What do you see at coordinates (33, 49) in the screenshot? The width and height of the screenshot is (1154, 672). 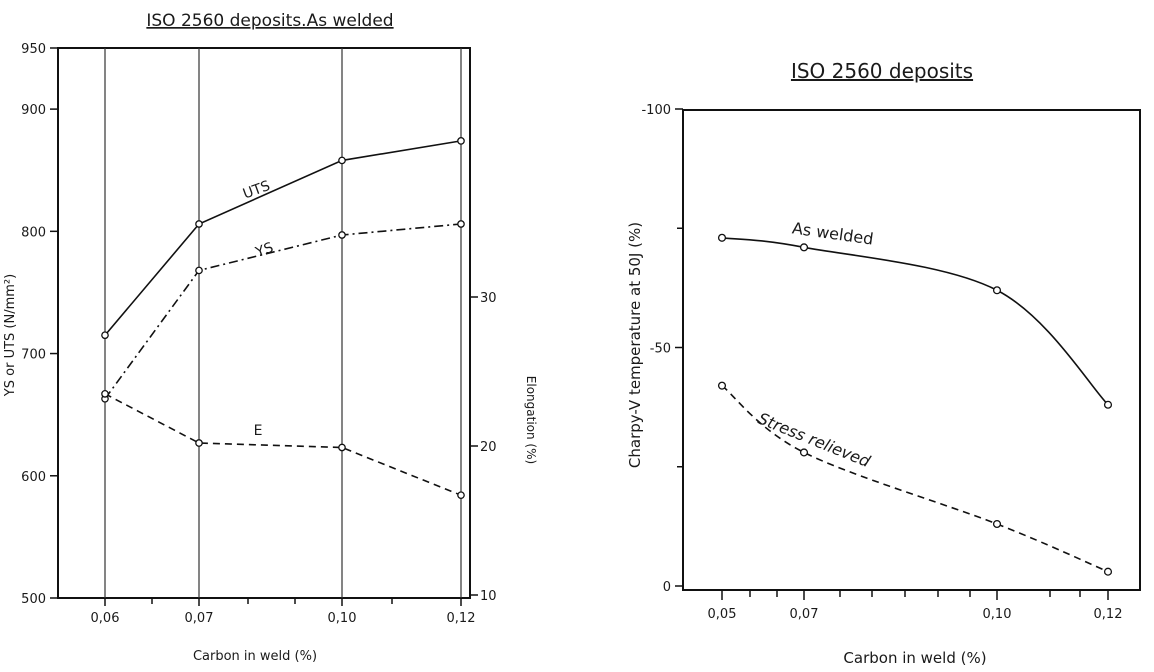 I see `left-y-tick-label: 950` at bounding box center [33, 49].